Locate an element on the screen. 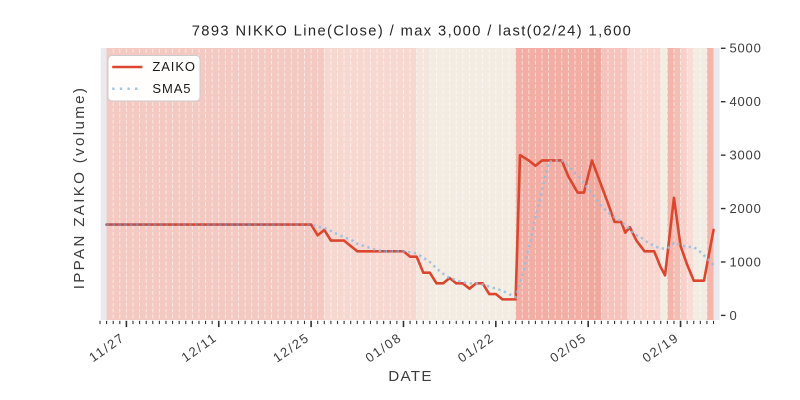 The height and width of the screenshot is (400, 800). svg-text: 01/08 is located at coordinates (383, 348).